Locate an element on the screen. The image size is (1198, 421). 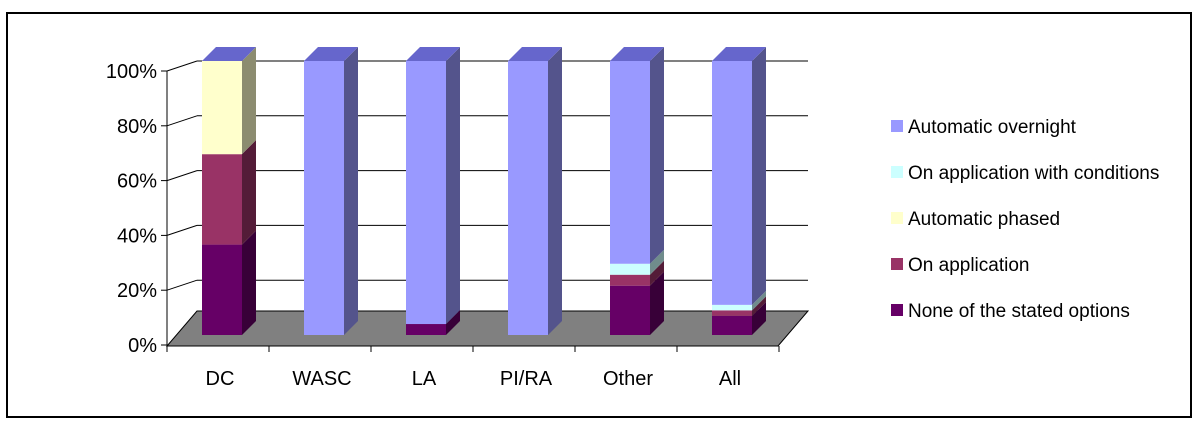
legend-label: Automatic overnight is located at coordinates (992, 127).